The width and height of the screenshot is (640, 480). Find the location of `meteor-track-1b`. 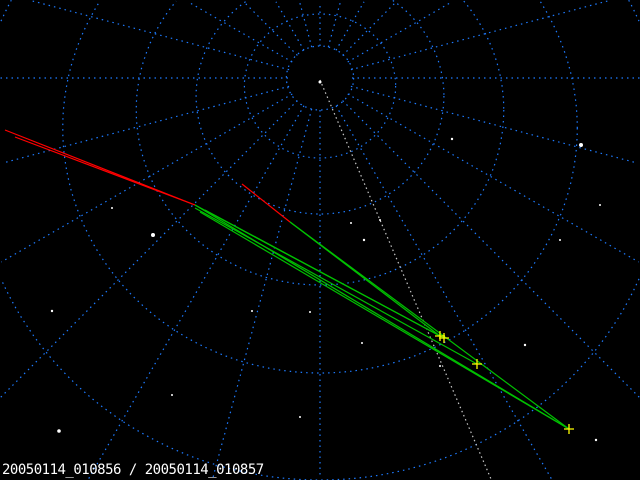

meteor-track-1b is located at coordinates (105, 171).